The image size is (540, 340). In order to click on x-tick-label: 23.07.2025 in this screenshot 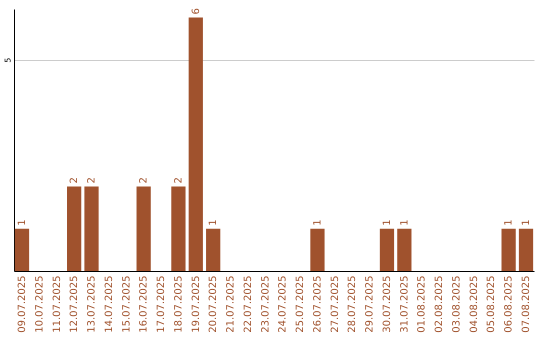, I will do `click(266, 304)`.